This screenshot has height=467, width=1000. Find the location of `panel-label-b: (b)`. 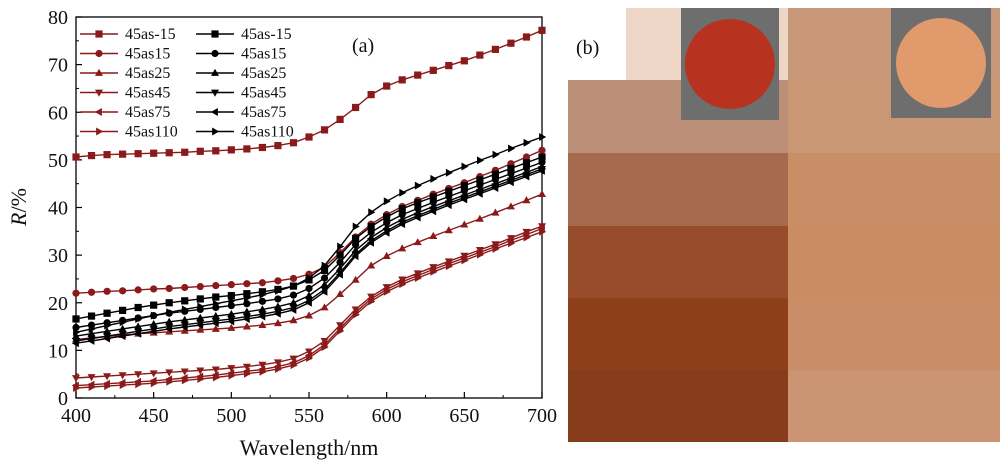

panel-label-b: (b) is located at coordinates (587, 48).